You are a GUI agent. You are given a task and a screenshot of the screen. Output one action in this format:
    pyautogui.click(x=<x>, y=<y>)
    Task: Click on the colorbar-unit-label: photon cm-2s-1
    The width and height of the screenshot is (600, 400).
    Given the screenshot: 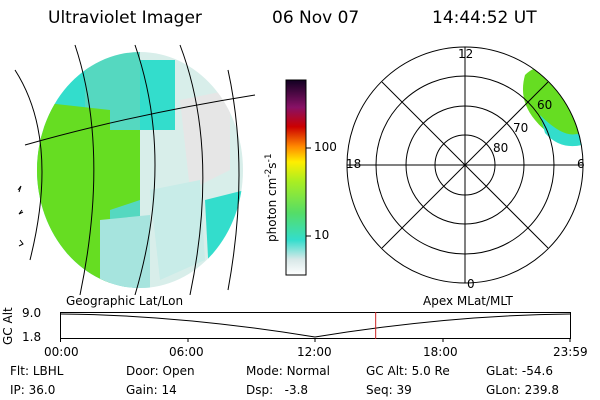 What is the action you would take?
    pyautogui.click(x=271, y=197)
    